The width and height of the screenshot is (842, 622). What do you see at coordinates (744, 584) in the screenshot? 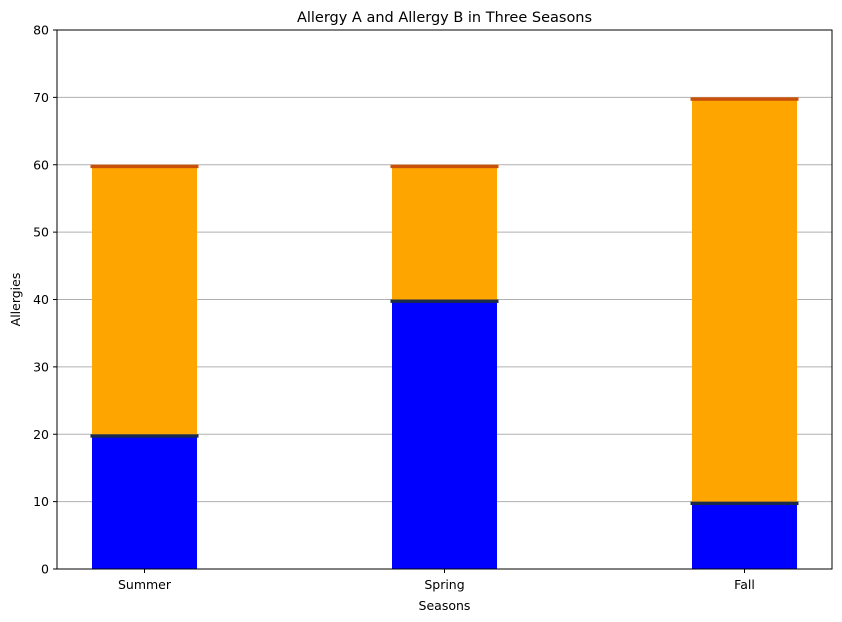
I see `x-tick-label-fall: Fall` at bounding box center [744, 584].